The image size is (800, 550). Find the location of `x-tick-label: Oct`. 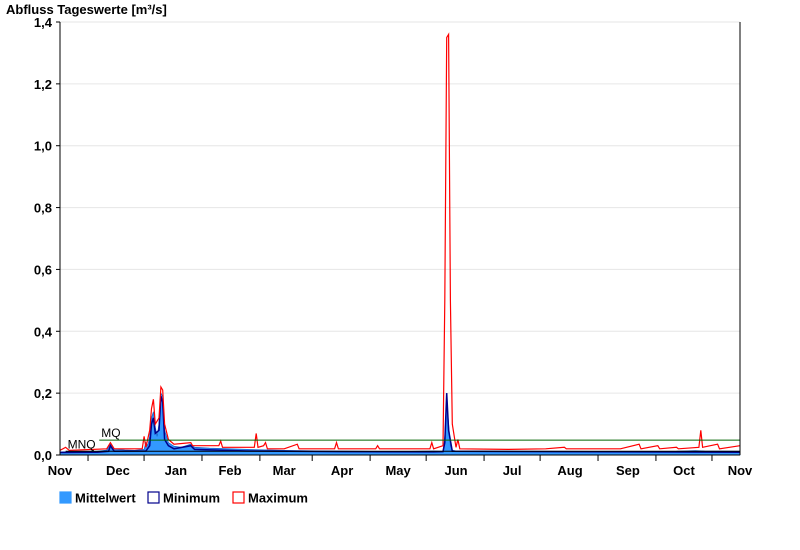

x-tick-label: Oct is located at coordinates (684, 470).